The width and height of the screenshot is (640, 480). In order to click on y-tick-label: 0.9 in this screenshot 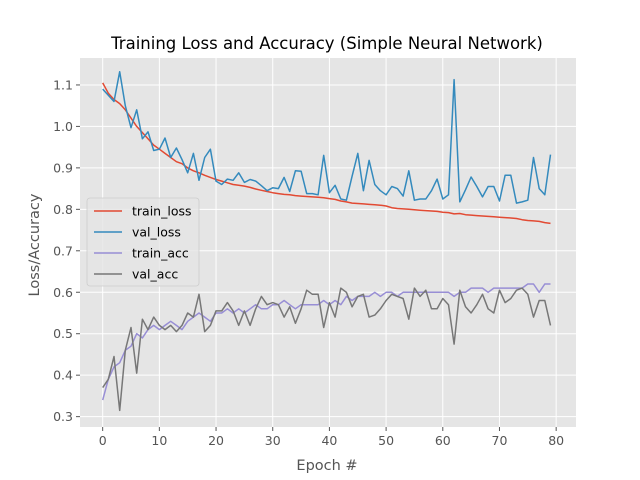, I will do `click(63, 167)`.